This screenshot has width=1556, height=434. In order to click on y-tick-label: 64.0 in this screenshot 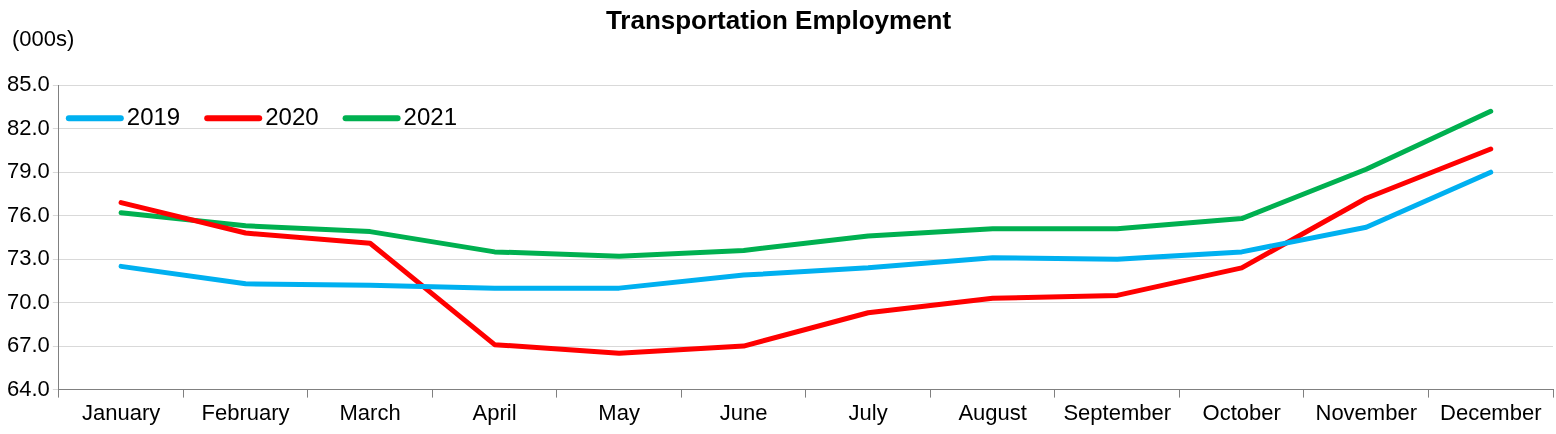, I will do `click(28, 388)`.